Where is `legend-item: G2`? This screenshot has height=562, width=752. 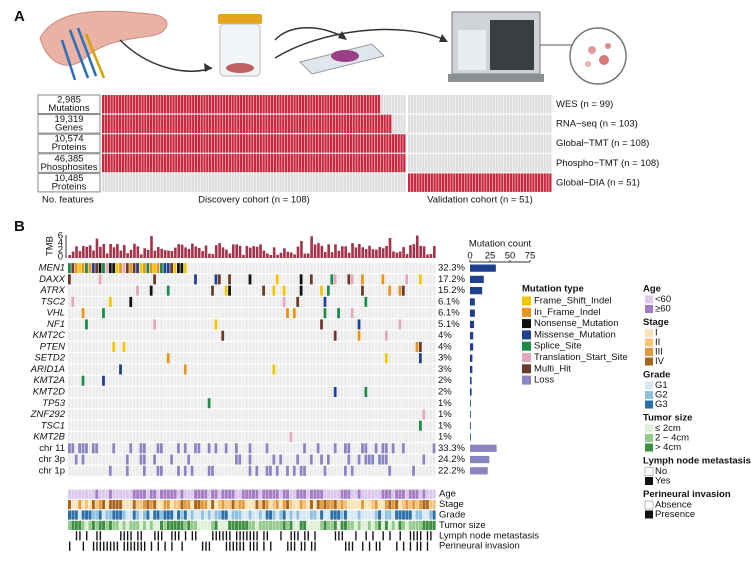 legend-item: G2 is located at coordinates (661, 395).